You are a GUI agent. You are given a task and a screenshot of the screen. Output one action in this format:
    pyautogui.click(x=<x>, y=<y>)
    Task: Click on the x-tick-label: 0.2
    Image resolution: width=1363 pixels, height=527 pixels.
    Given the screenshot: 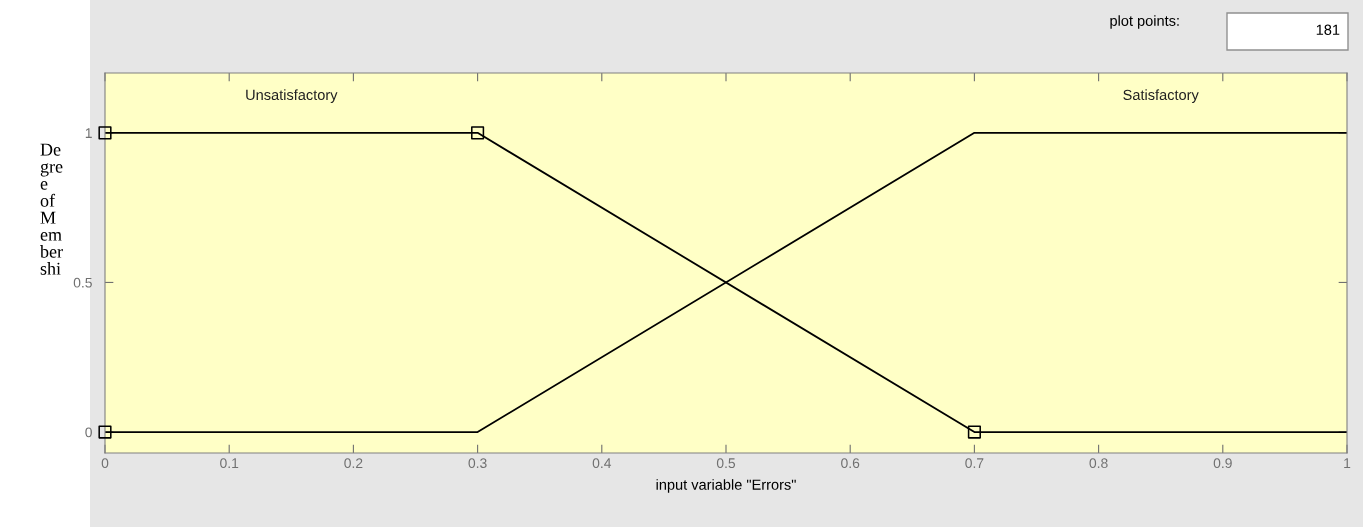 What is the action you would take?
    pyautogui.click(x=353, y=463)
    